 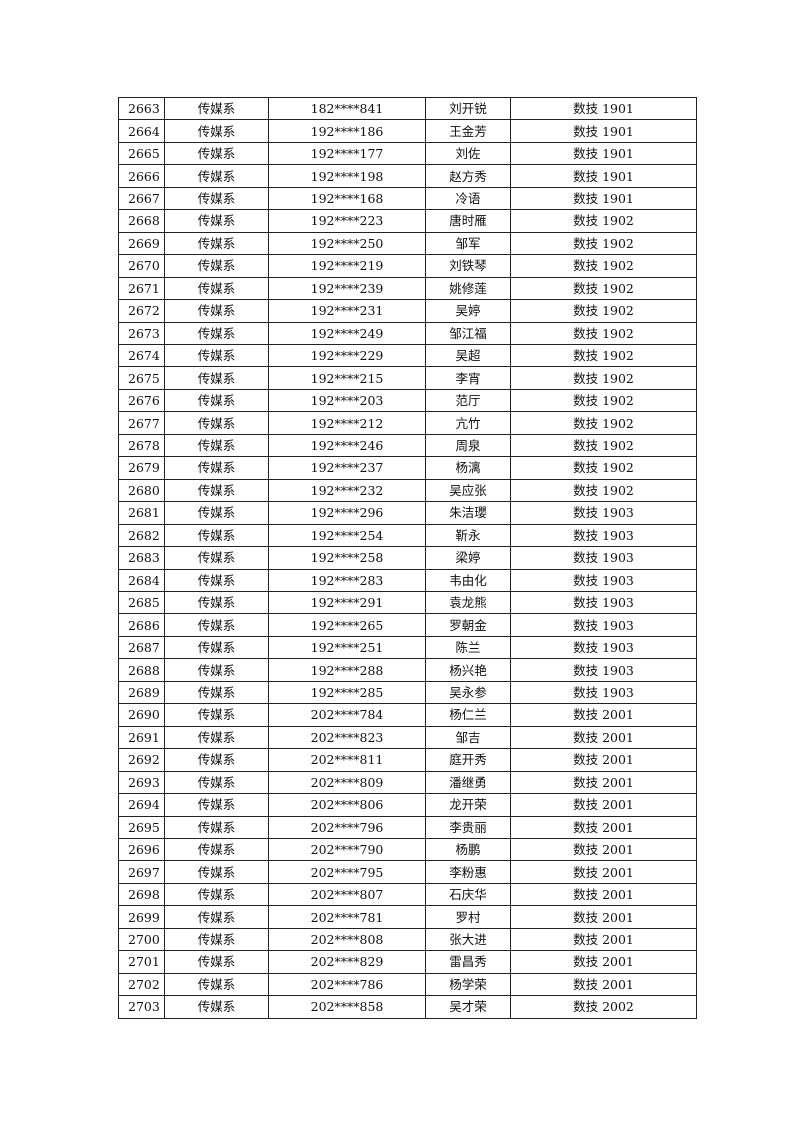 I want to click on student-name-cell: 杨仁兰, so click(x=468, y=715).